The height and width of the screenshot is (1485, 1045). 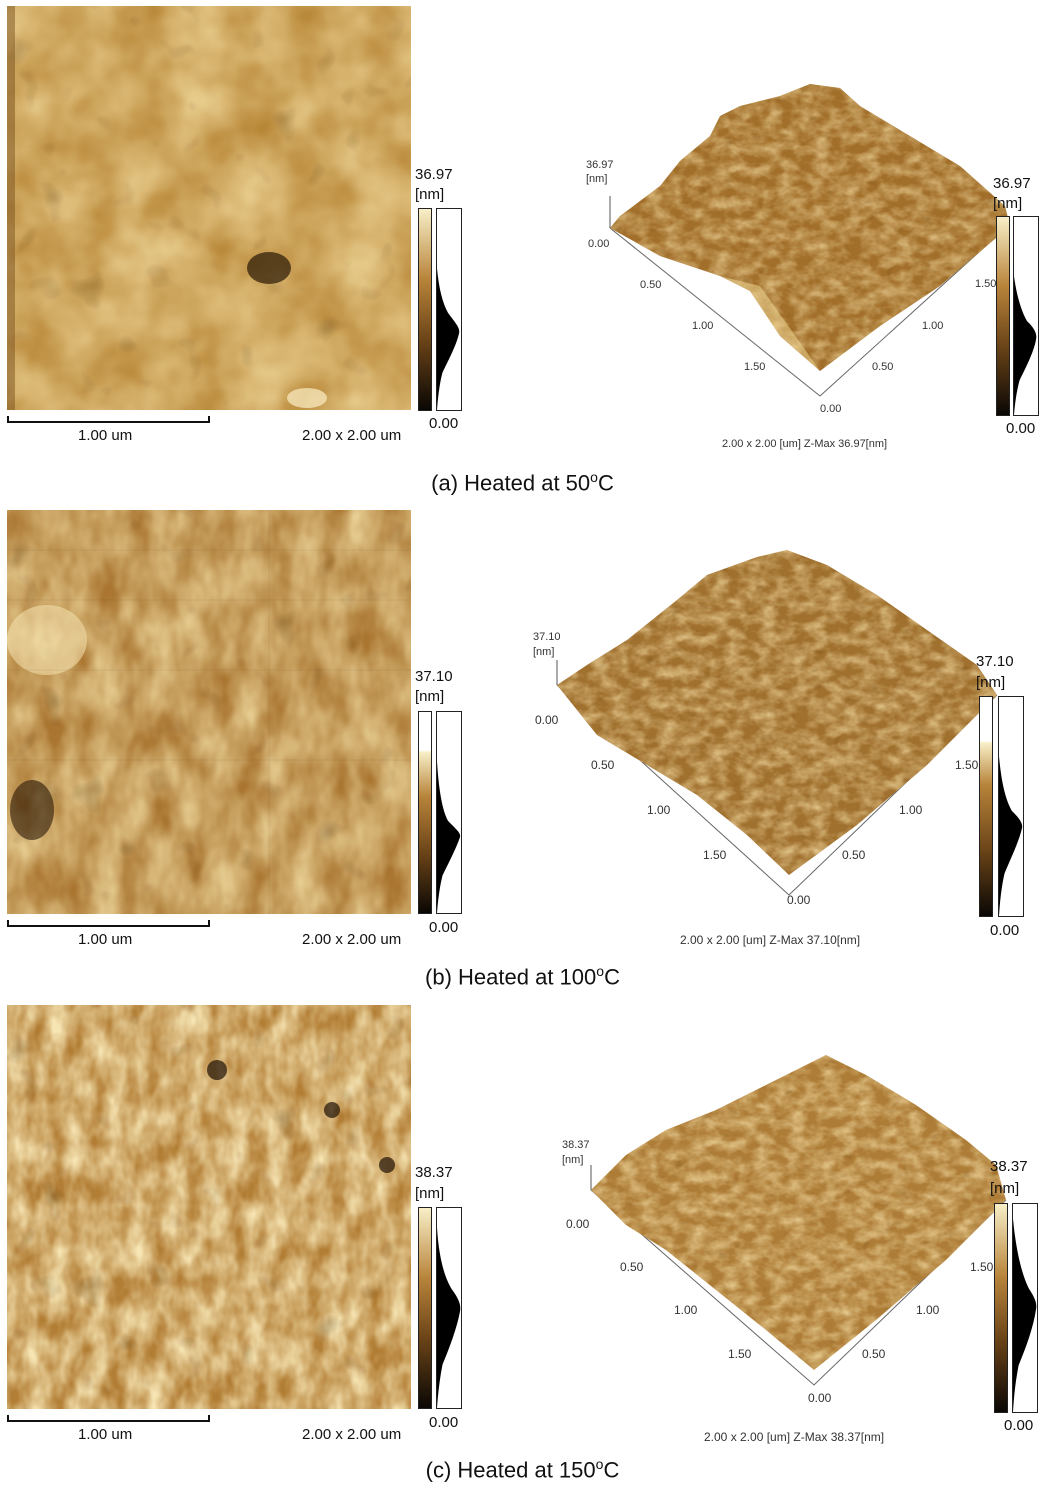 What do you see at coordinates (600, 165) in the screenshot?
I see `plot3d-zmax: 36.97` at bounding box center [600, 165].